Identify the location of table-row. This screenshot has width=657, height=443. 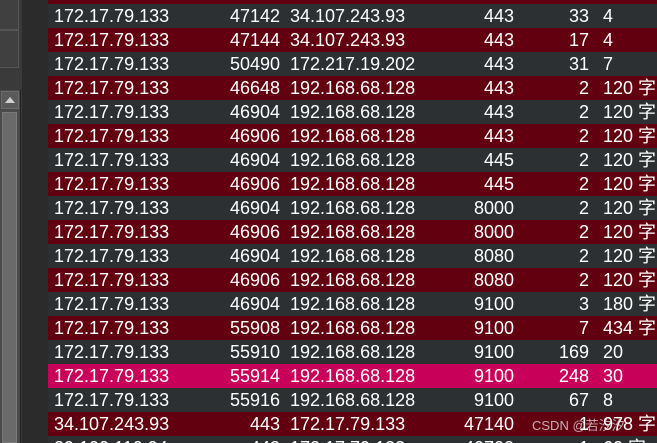
(352, 2).